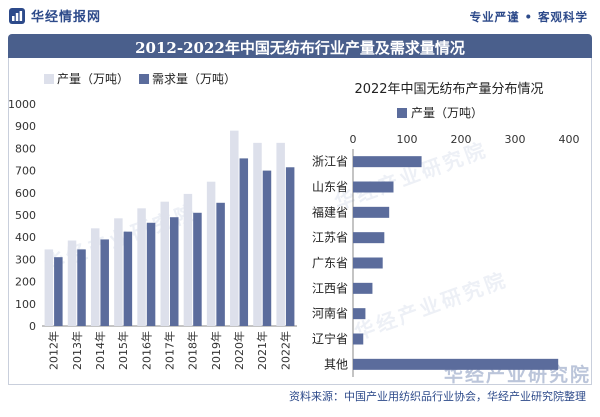 This screenshot has width=600, height=417. I want to click on y-tick-label: 辽宁省, so click(330, 338).